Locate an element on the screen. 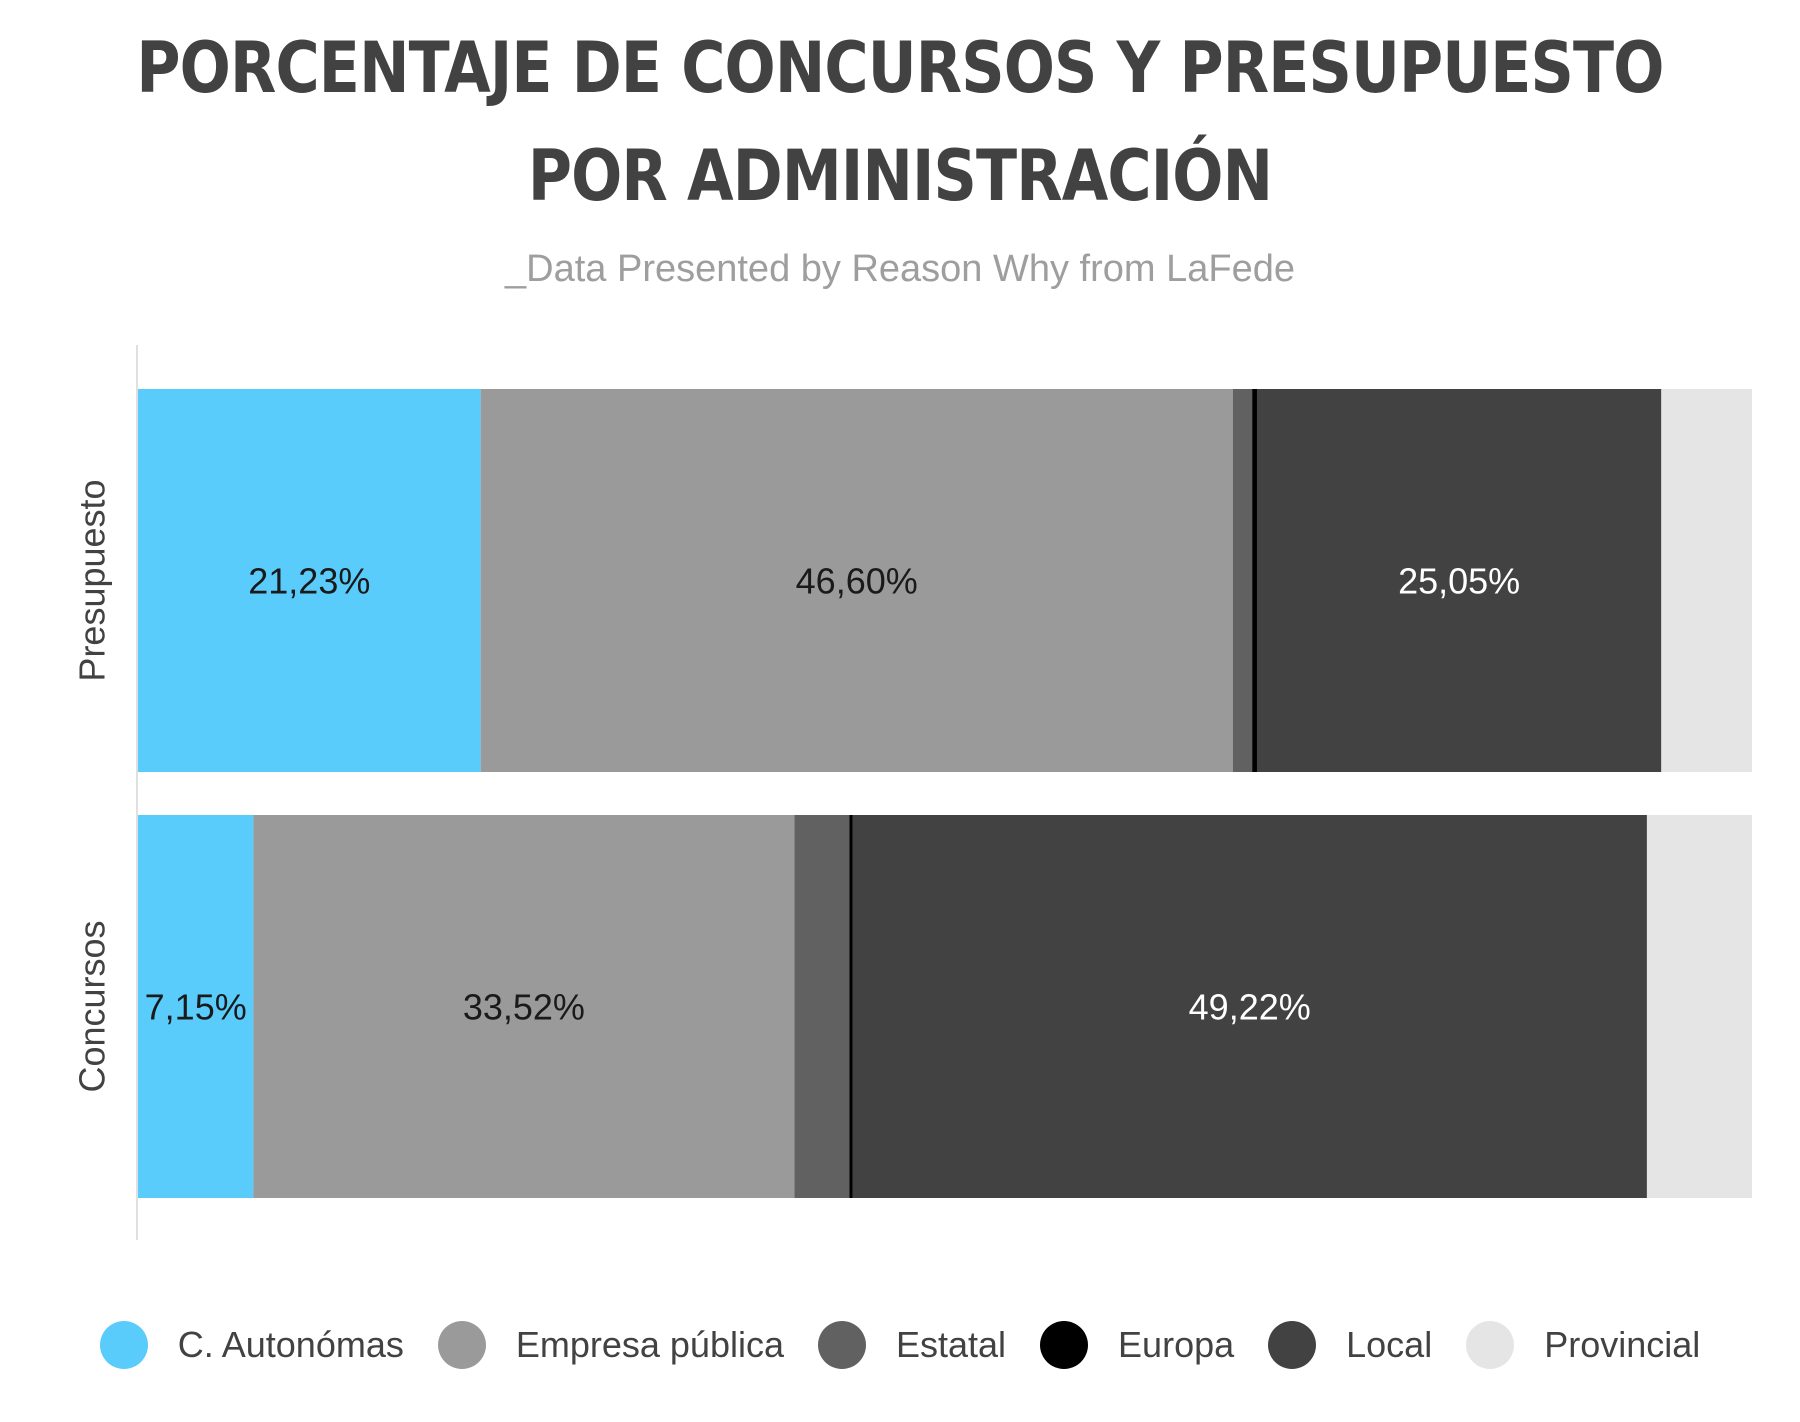  legend-item-c-autonomas: C. Autonómas is located at coordinates (251, 1345).